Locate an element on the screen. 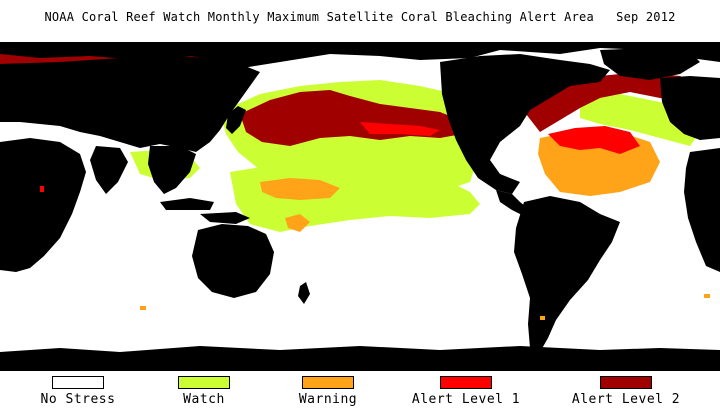 The image size is (720, 411). legend-swatch-watch is located at coordinates (204, 382).